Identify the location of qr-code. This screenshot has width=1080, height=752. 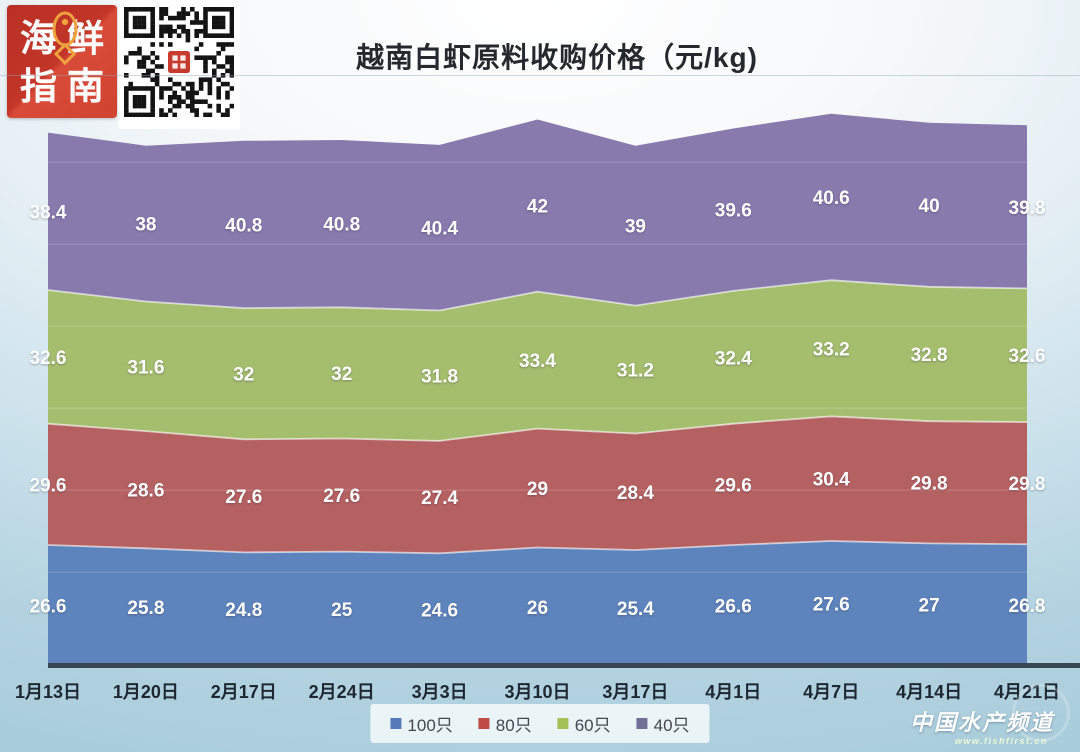
(179, 62).